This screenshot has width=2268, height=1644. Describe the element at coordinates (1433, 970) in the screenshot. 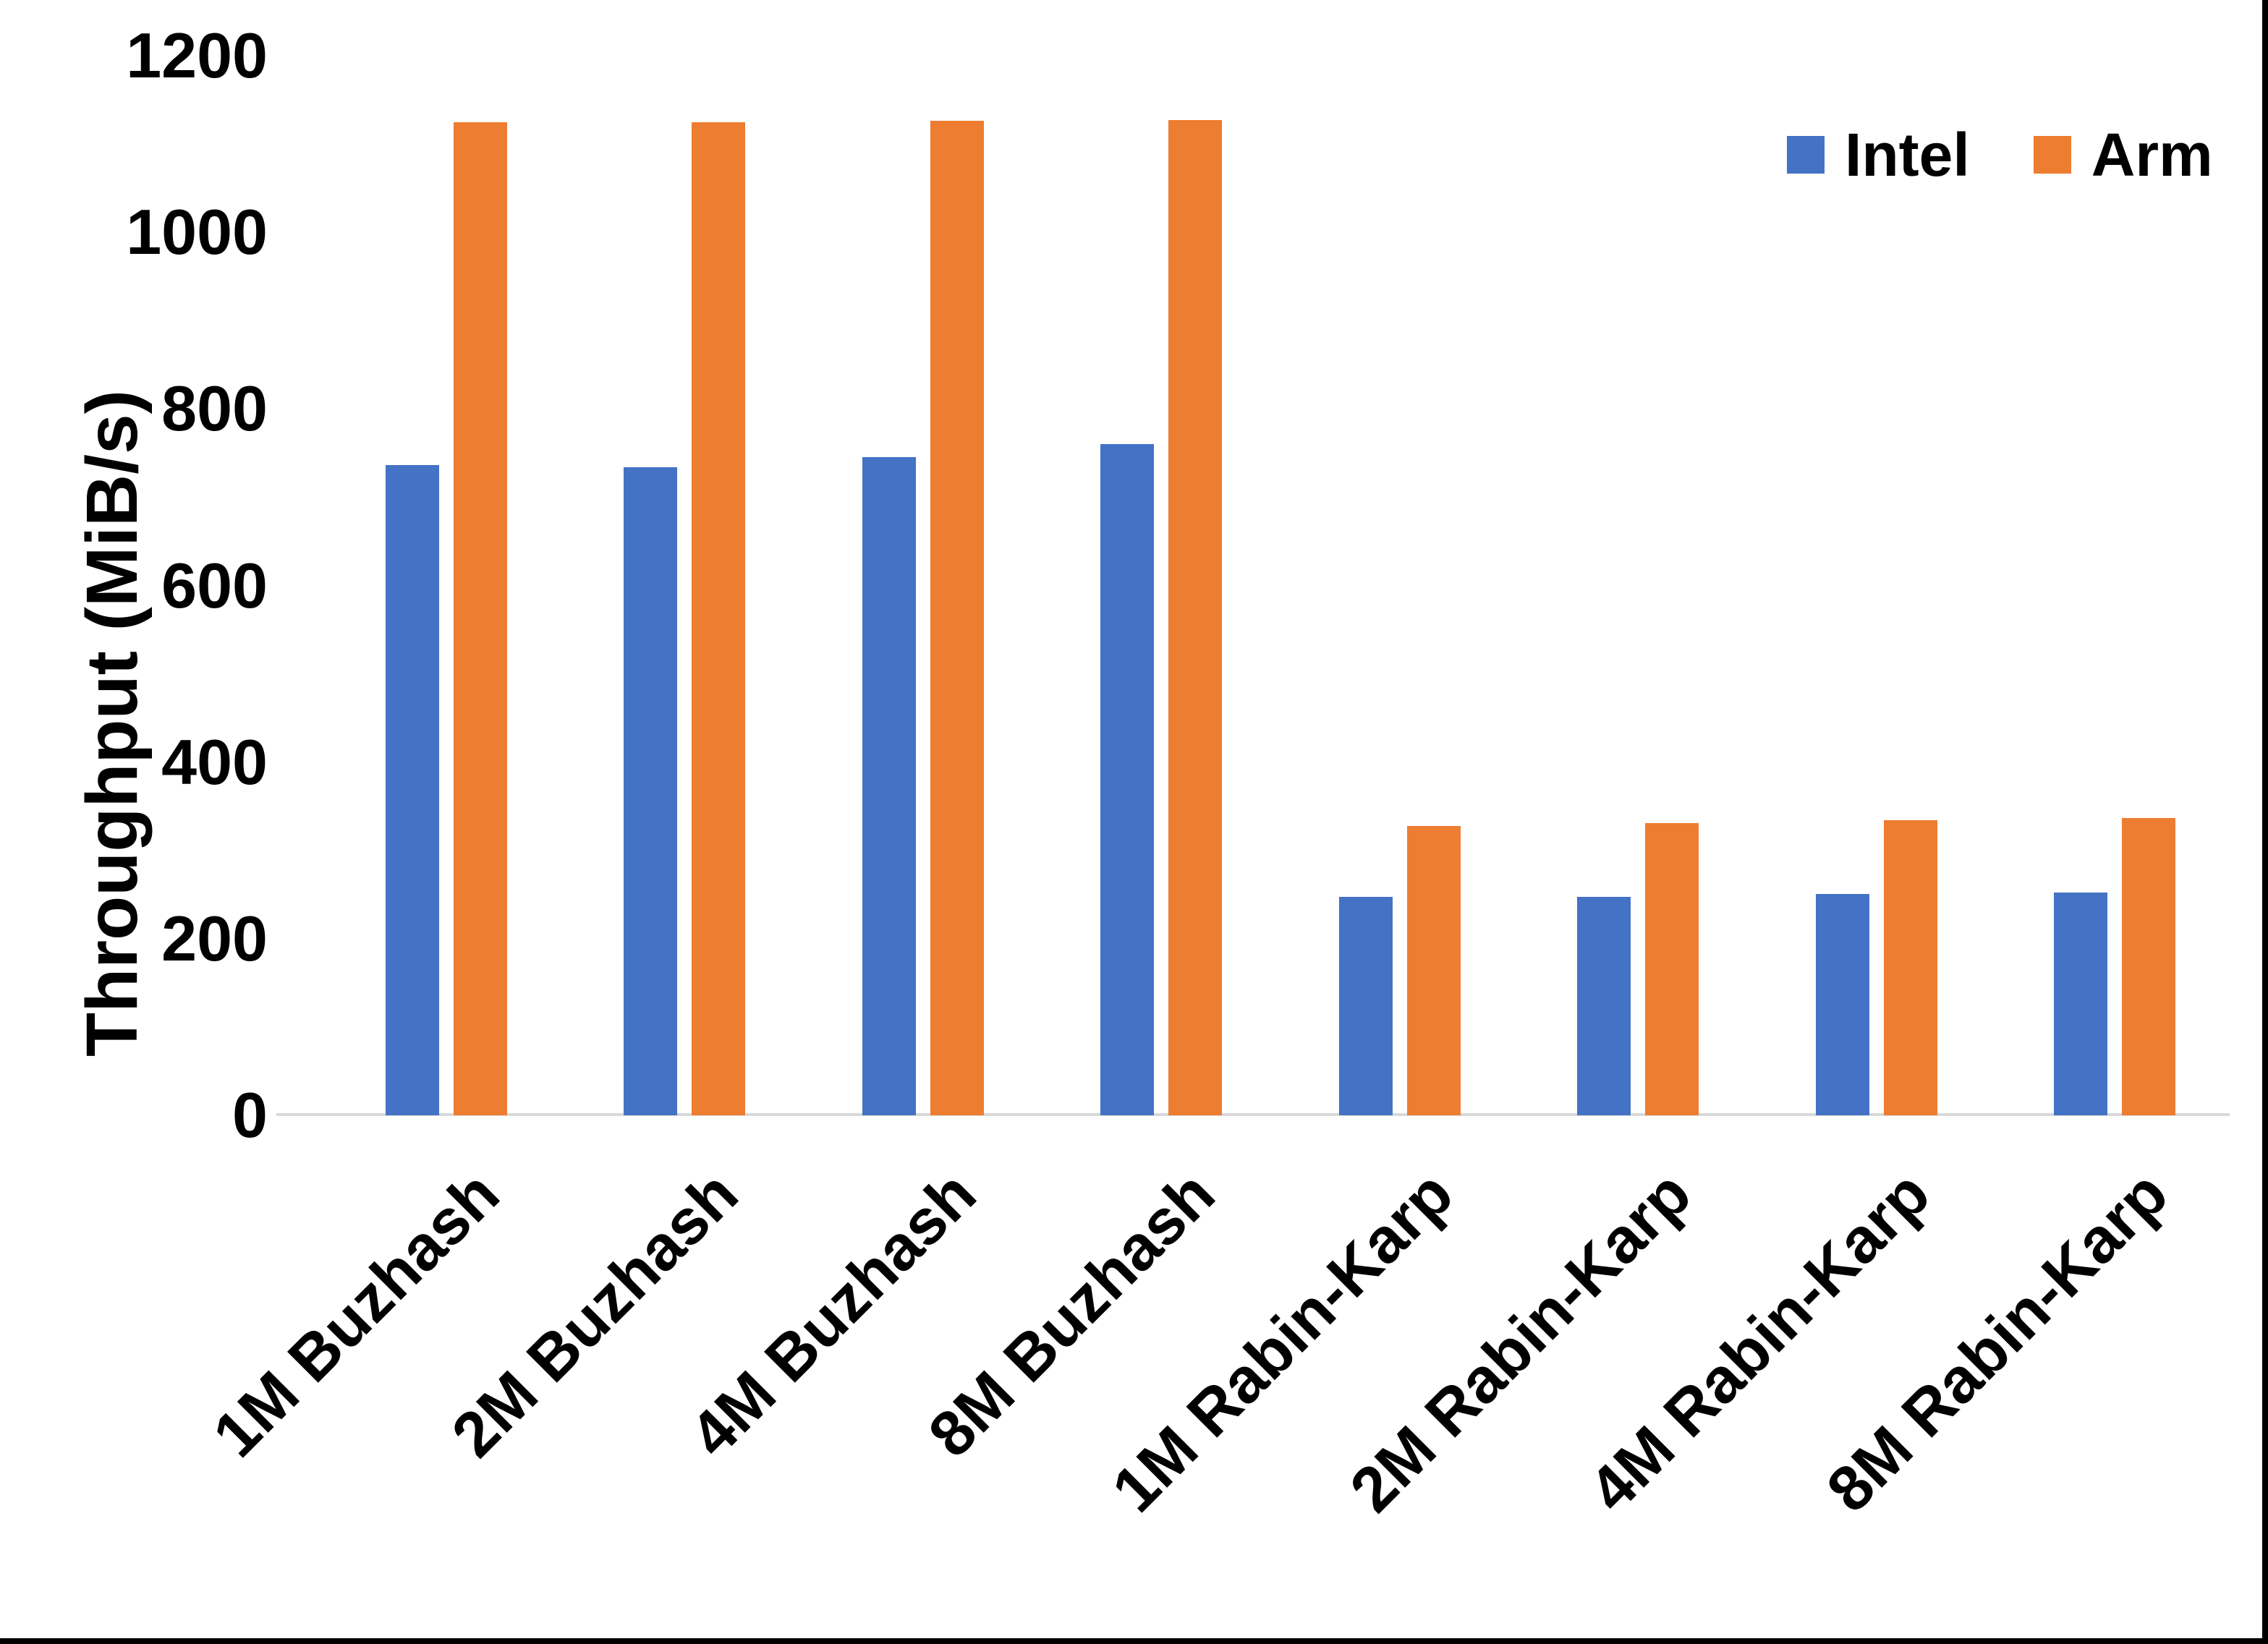

I see `bar-arm-1m-rabin-karp` at that location.